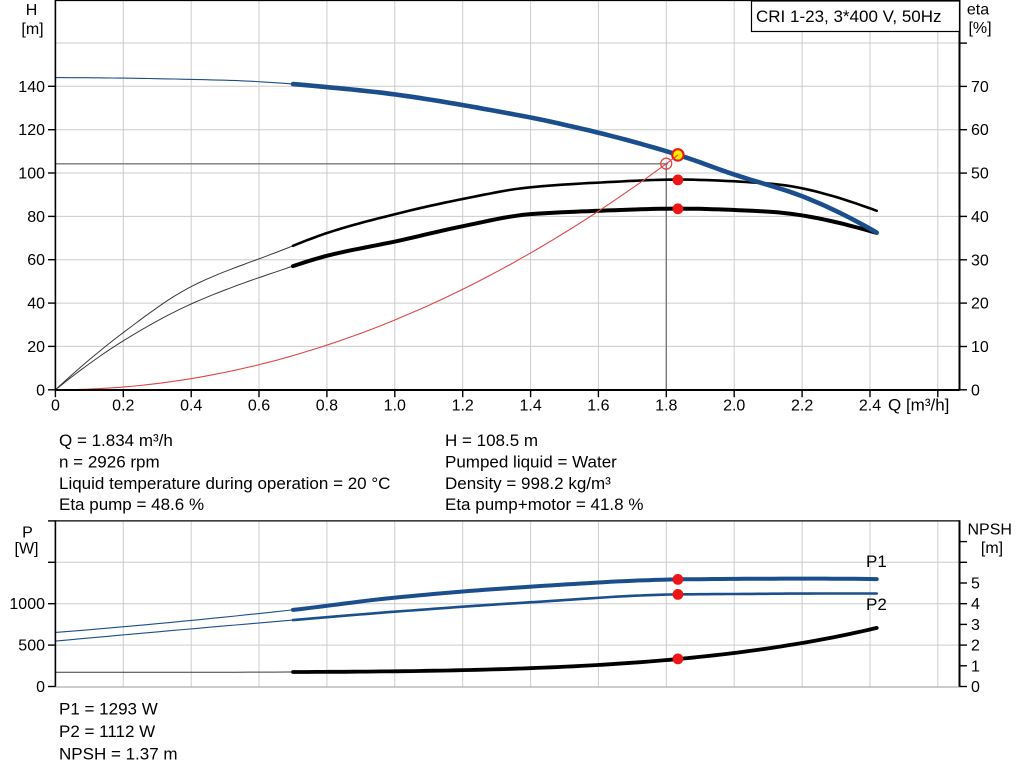  Describe the element at coordinates (191, 406) in the screenshot. I see `svg-text: 0.4` at that location.